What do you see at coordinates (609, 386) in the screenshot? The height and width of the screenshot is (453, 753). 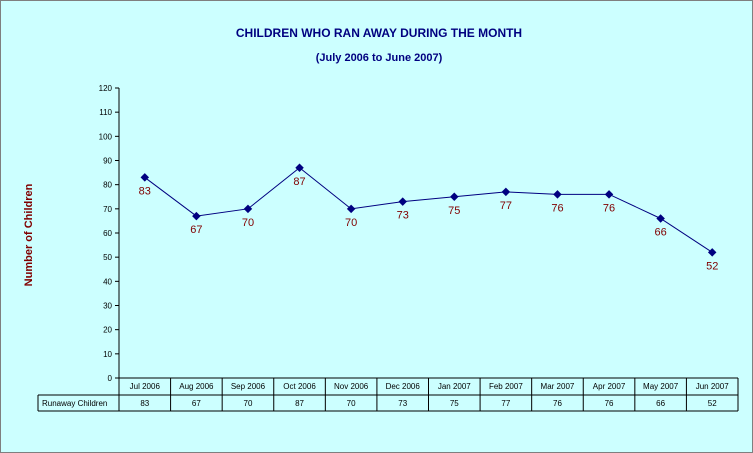 I see `x-category-label: Apr 2007` at bounding box center [609, 386].